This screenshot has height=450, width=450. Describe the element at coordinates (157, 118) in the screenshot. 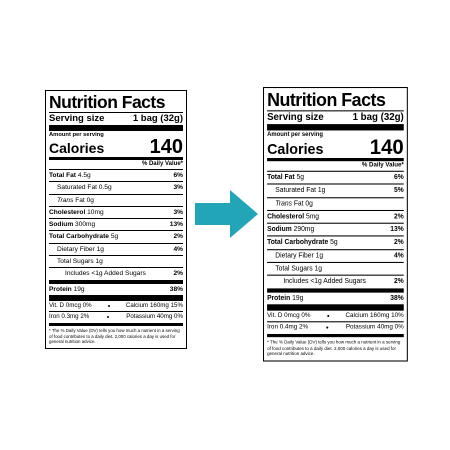

I see `serving-value: 1 bag (32g)` at that location.